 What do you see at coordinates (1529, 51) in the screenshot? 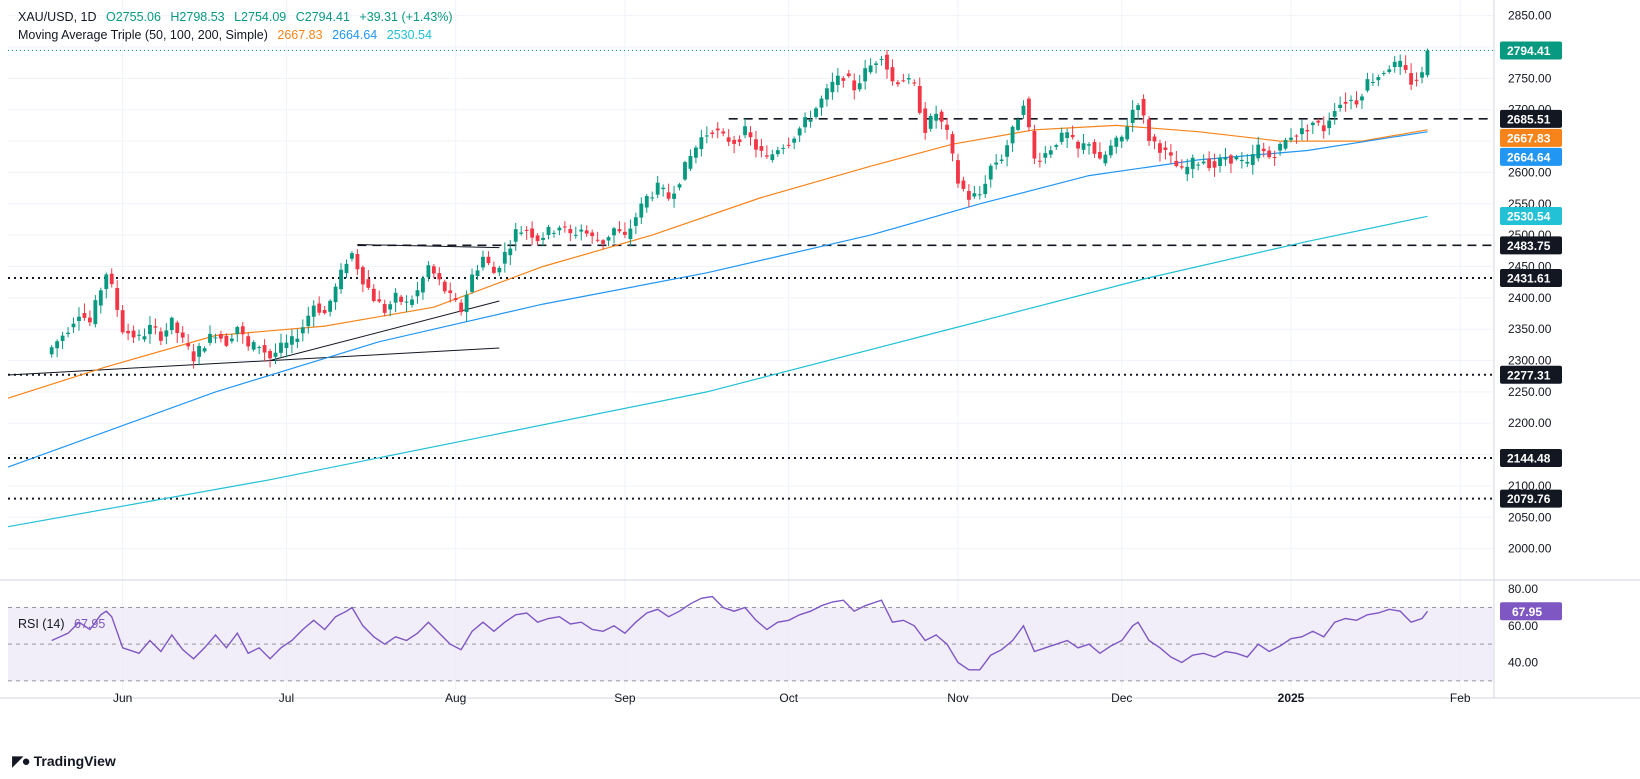
I see `price-badge-text: 2794.41` at bounding box center [1529, 51].